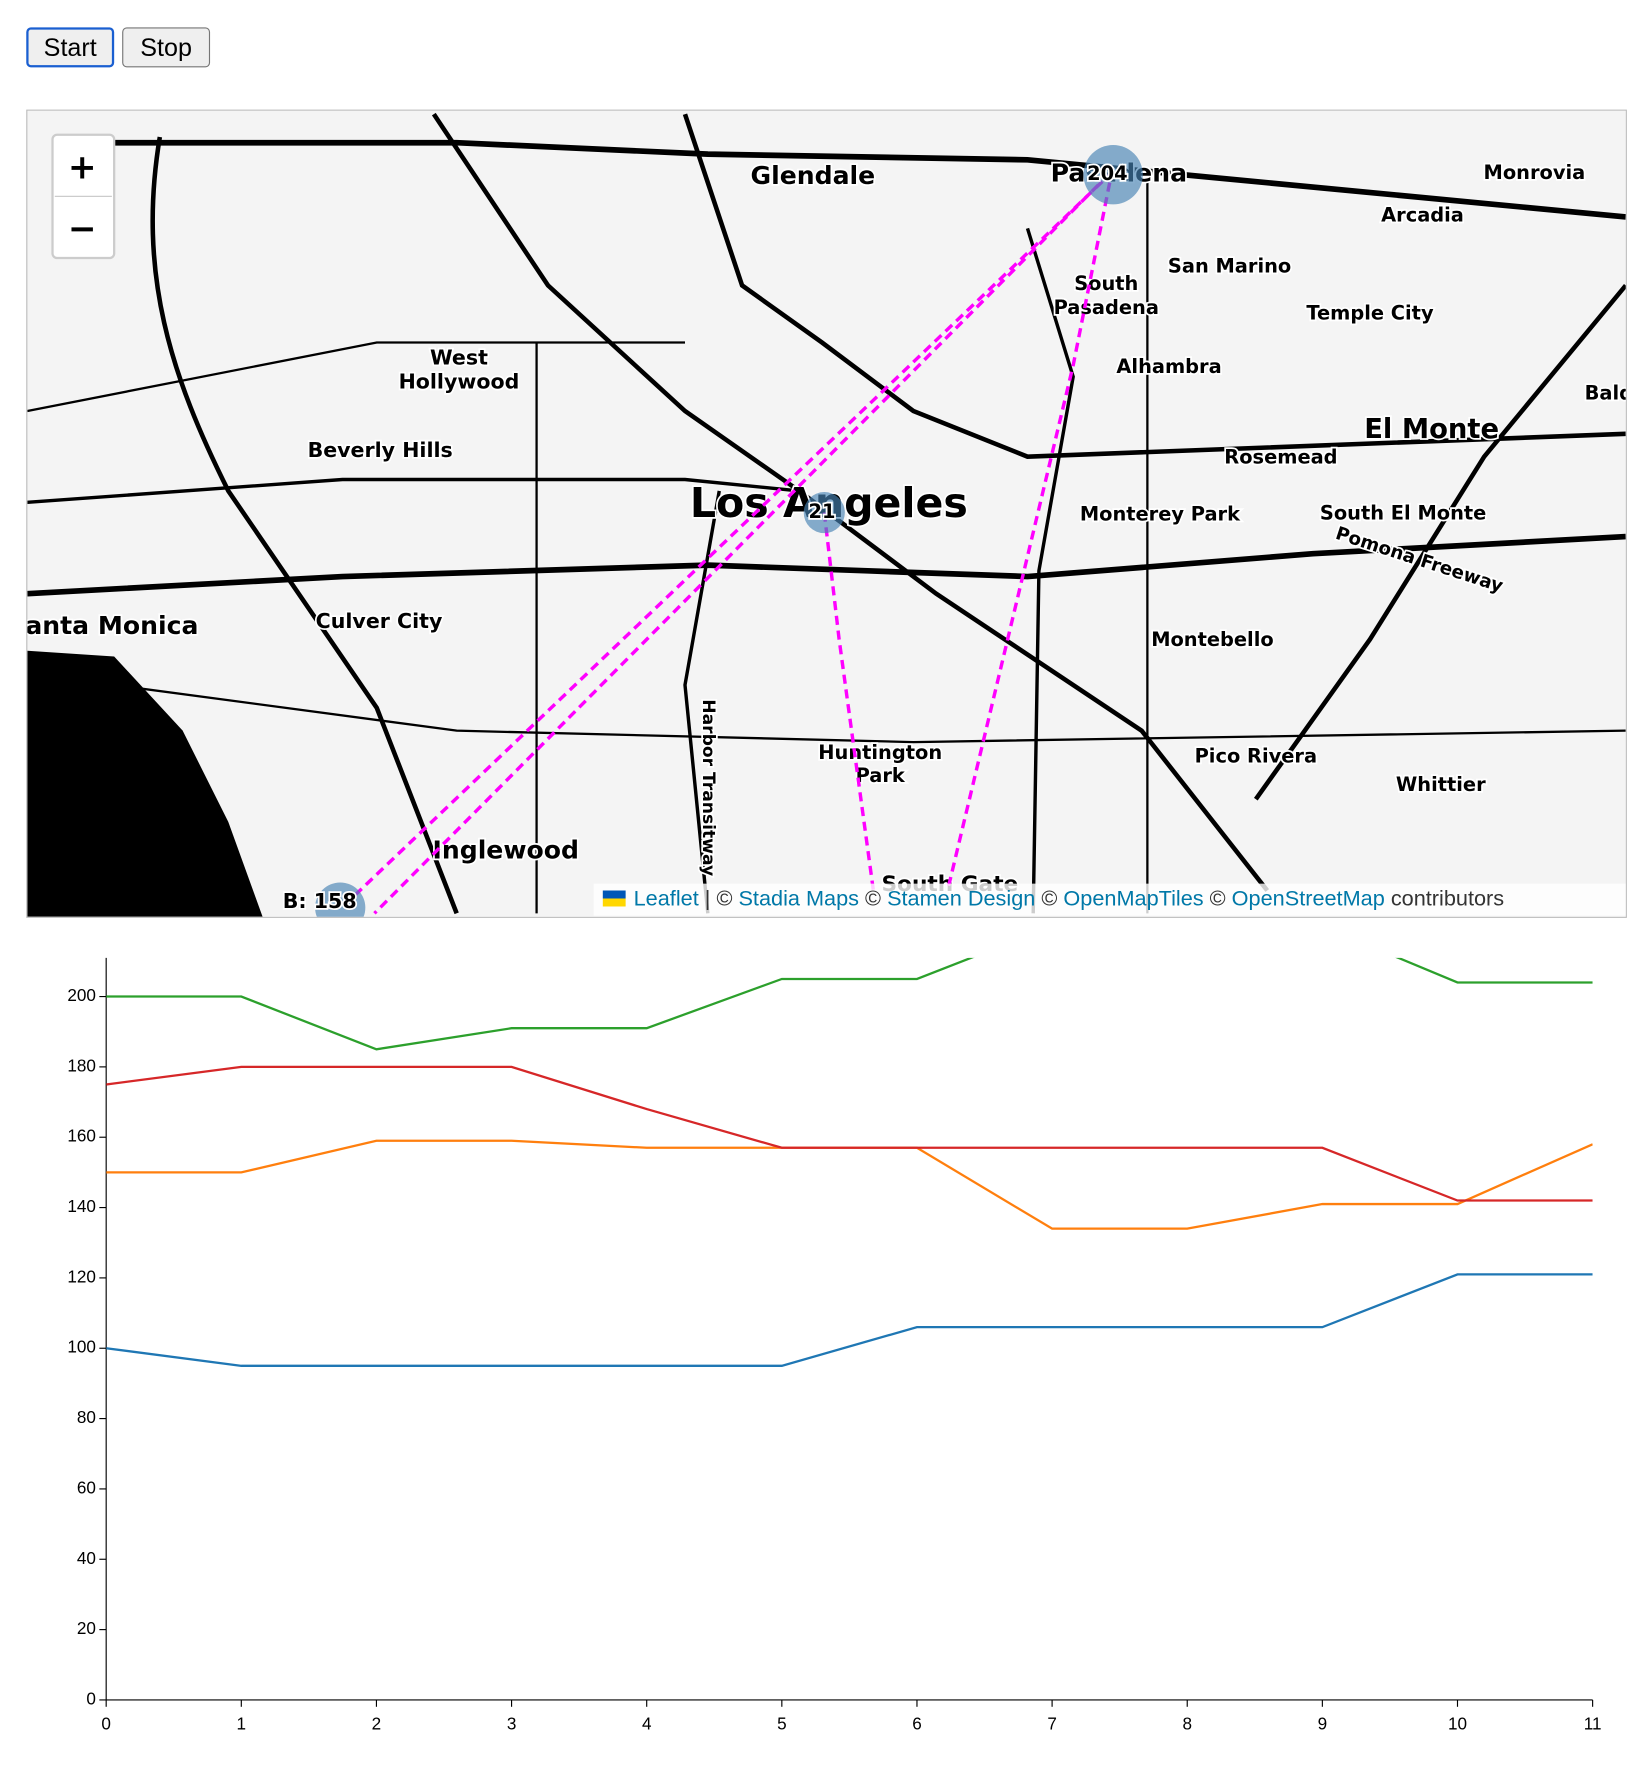 The image size is (1644, 1782). I want to click on x-tick-label: 6, so click(917, 1724).